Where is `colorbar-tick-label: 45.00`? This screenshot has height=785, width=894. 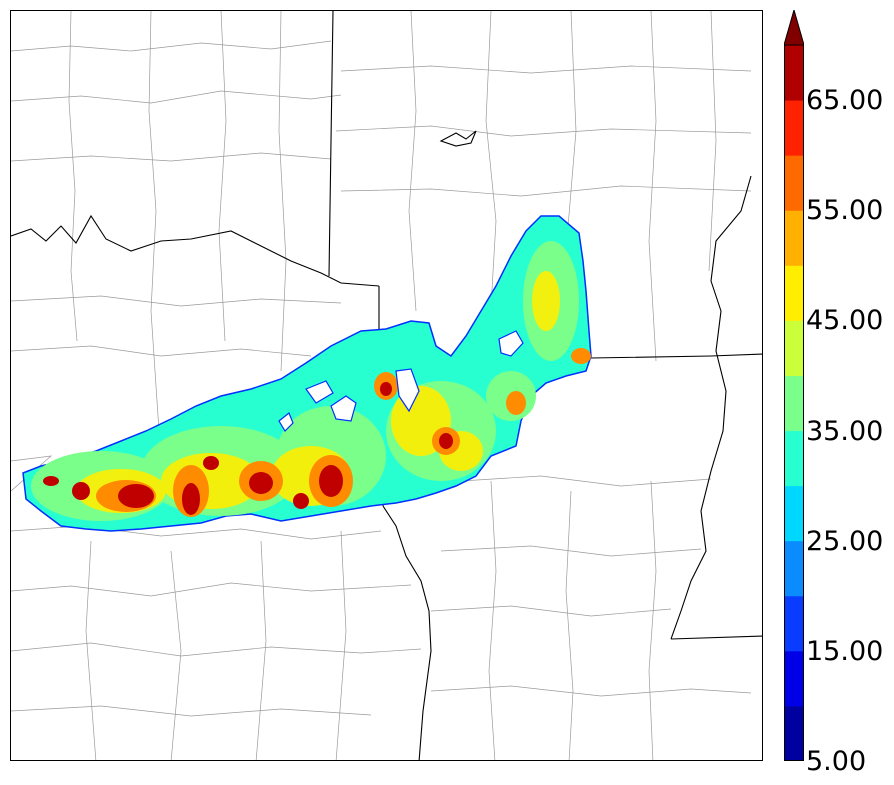 colorbar-tick-label: 45.00 is located at coordinates (845, 321).